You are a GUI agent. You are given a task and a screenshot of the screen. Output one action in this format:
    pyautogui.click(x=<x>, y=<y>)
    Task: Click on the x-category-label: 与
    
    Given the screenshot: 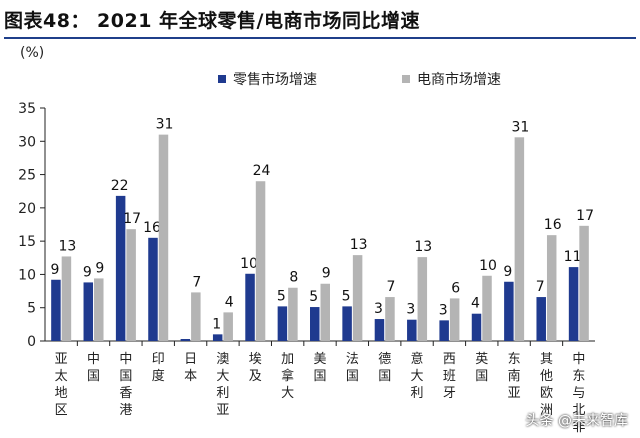 What is the action you would take?
    pyautogui.click(x=578, y=393)
    